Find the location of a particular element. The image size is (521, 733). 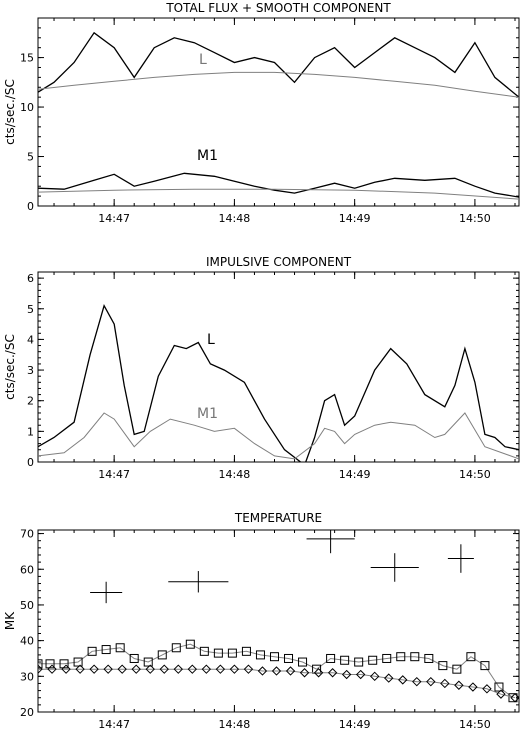

y-tick-label: 3 is located at coordinates (30, 370).